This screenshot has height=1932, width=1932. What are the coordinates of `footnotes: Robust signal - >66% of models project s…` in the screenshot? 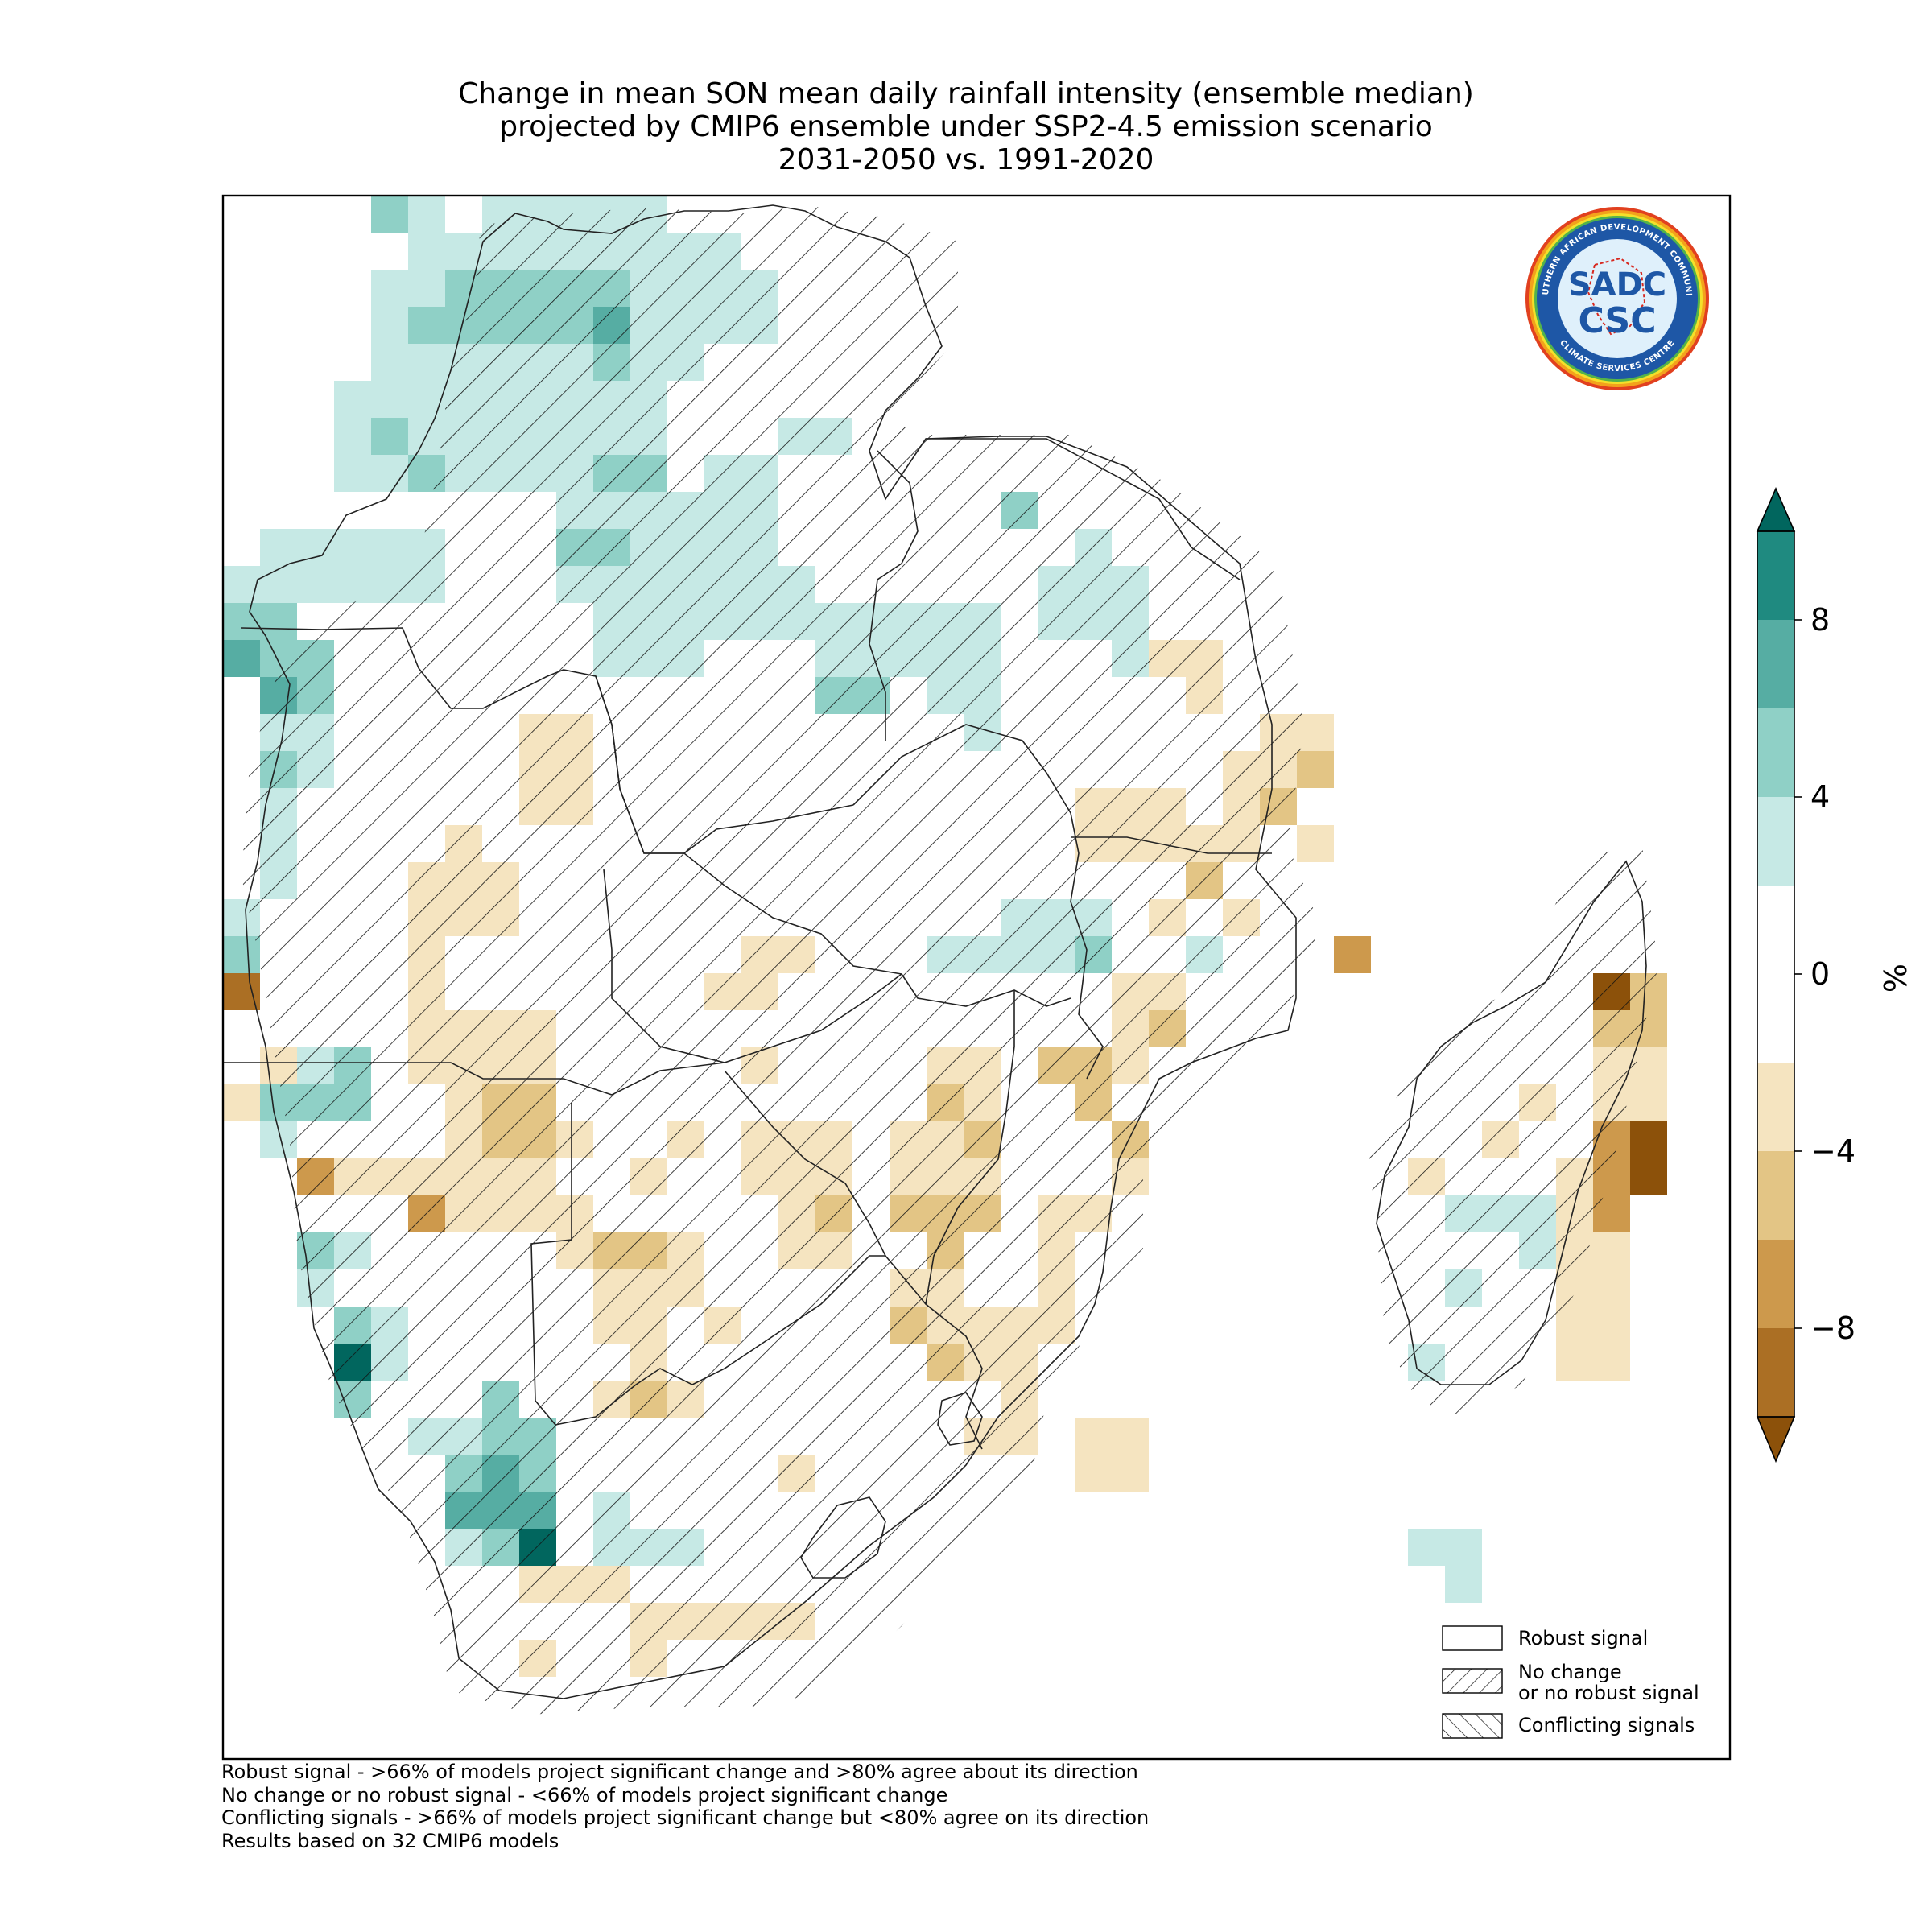 It's located at (685, 1806).